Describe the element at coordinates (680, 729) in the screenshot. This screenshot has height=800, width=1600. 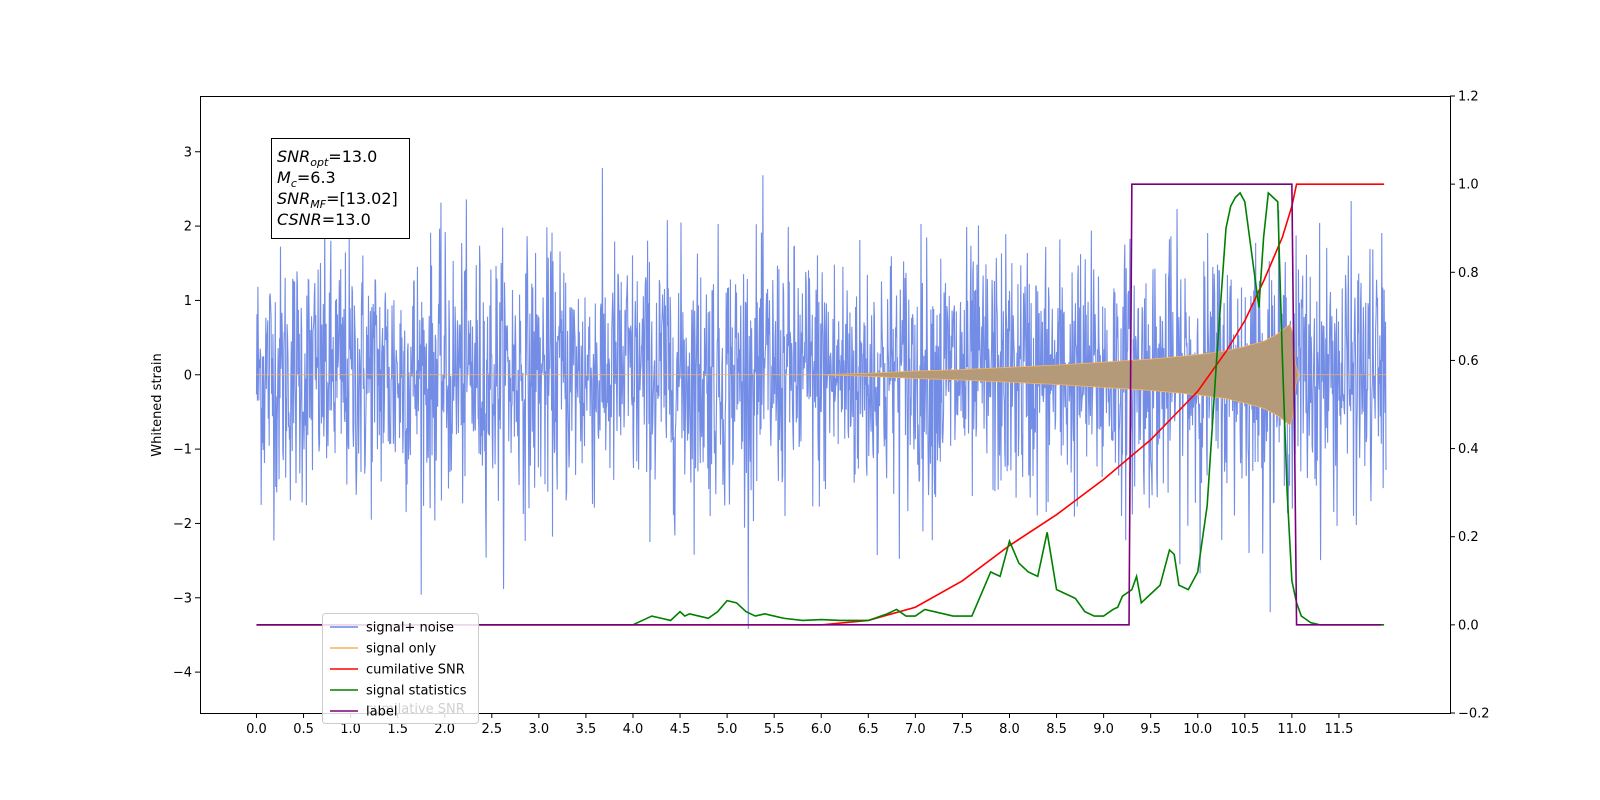
I see `x-tick-label: 4.5` at that location.